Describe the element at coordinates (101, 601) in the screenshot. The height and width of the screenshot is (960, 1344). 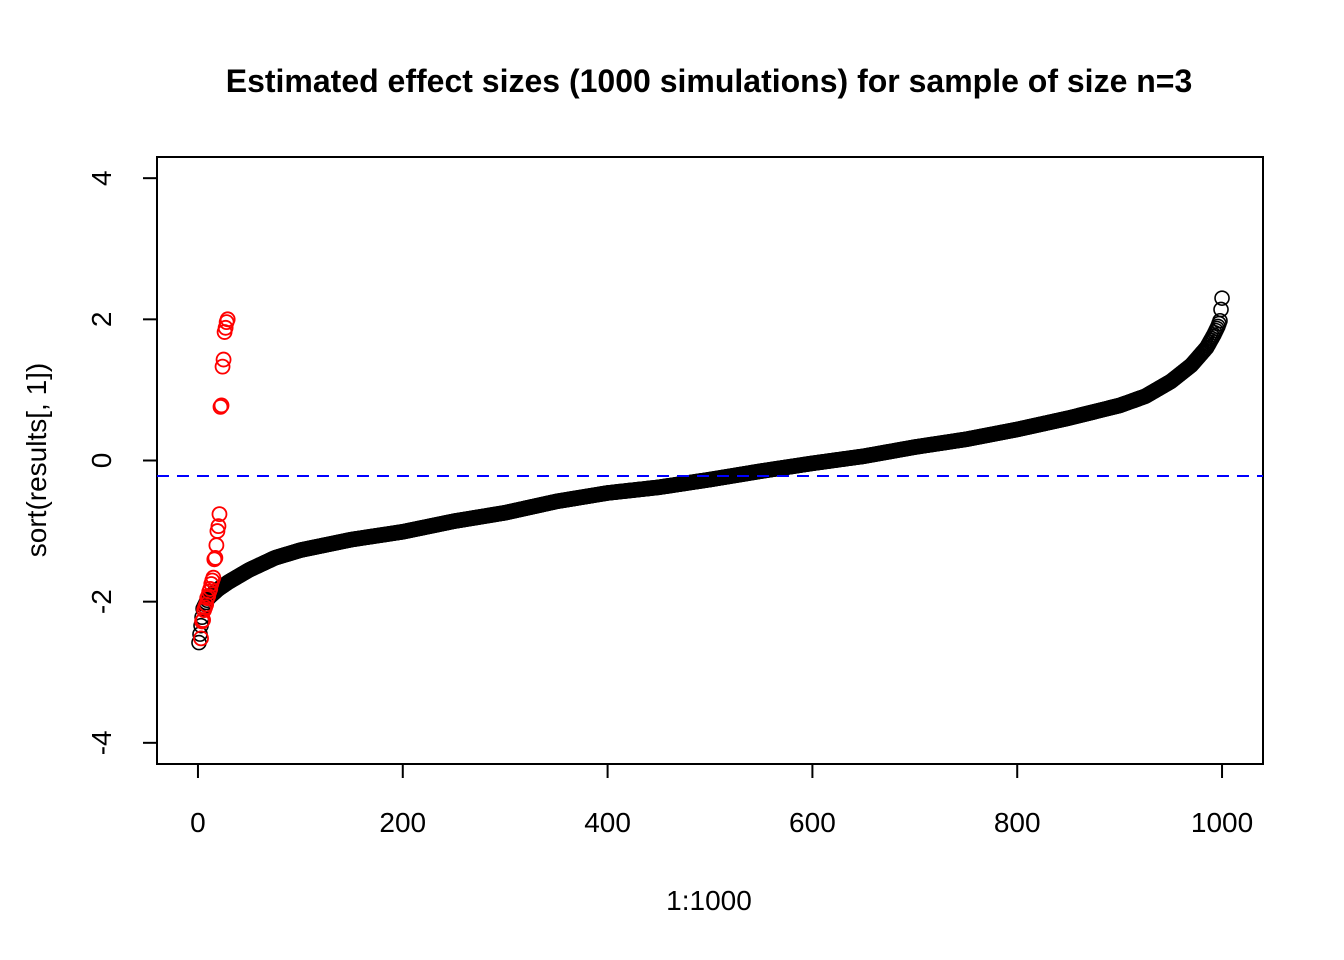
I see `y-tick-label: -2` at that location.